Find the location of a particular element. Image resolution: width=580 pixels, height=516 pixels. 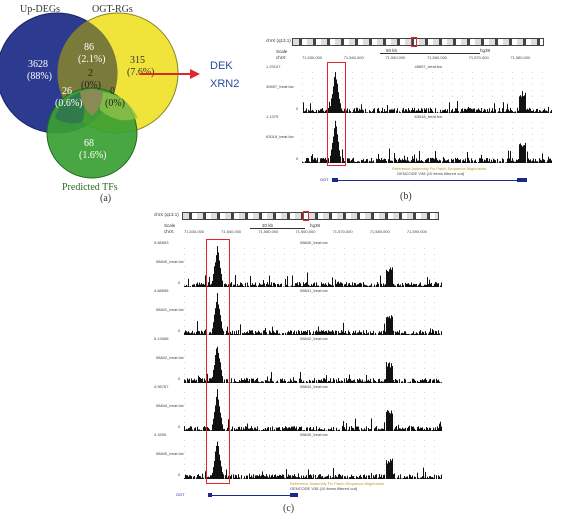

gene-intron-line-b is located at coordinates (429, 180).